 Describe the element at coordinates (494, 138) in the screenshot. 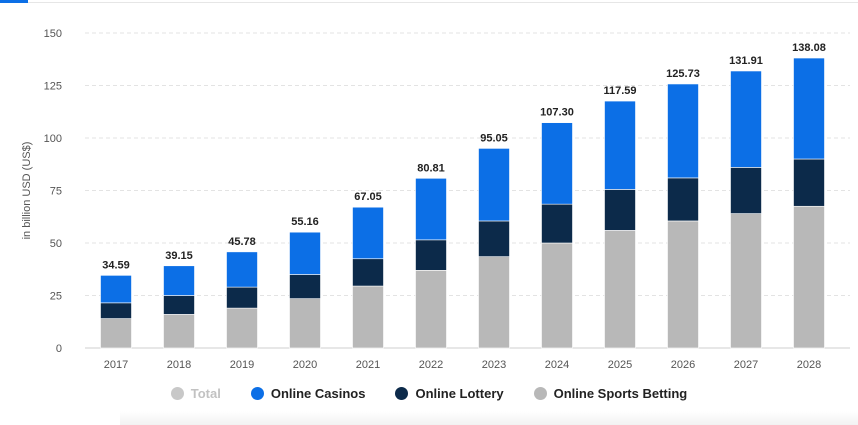

I see `total-label: 95.05` at that location.